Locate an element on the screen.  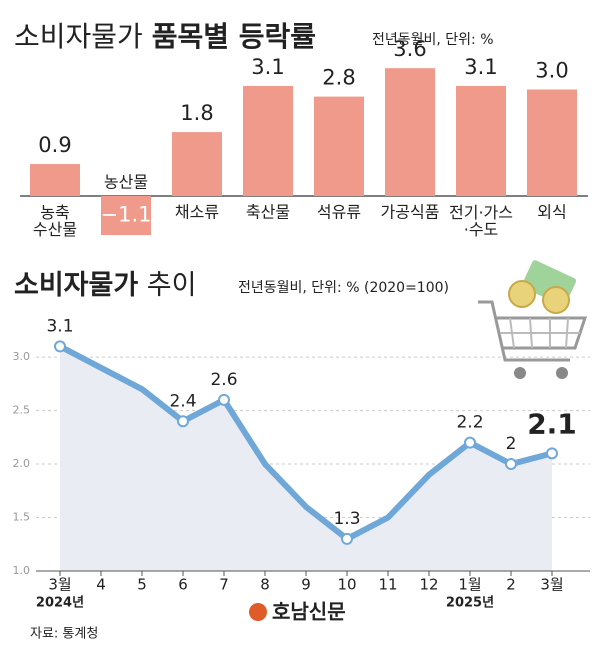
category-label: 농산물 is located at coordinates (126, 182).